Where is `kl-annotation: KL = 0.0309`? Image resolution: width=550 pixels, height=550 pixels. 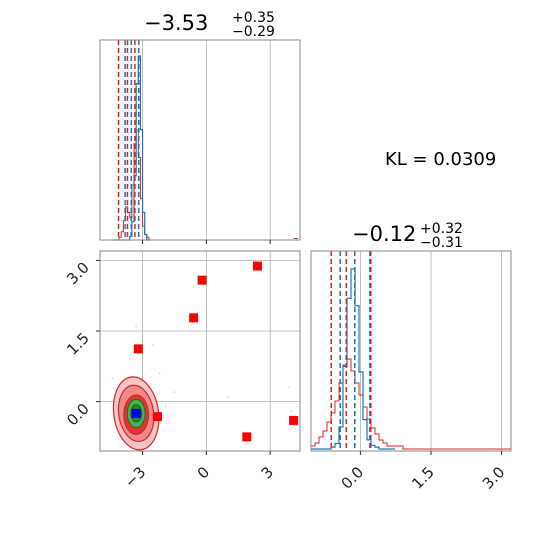 kl-annotation: KL = 0.0309 is located at coordinates (440, 159).